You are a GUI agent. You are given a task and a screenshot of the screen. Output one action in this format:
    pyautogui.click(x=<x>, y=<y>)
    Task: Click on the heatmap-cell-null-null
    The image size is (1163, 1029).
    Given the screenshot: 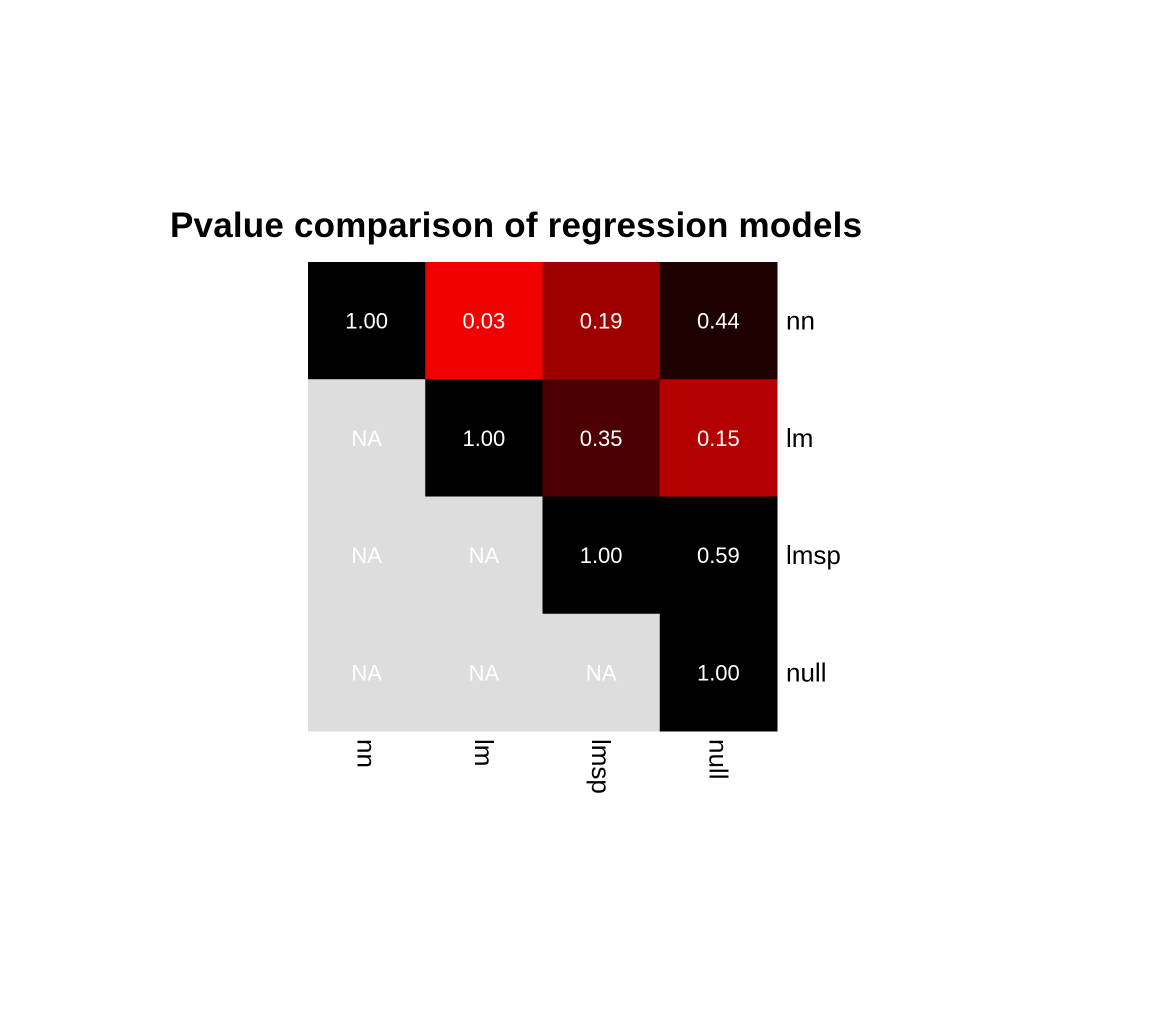 What is the action you would take?
    pyautogui.click(x=718, y=672)
    